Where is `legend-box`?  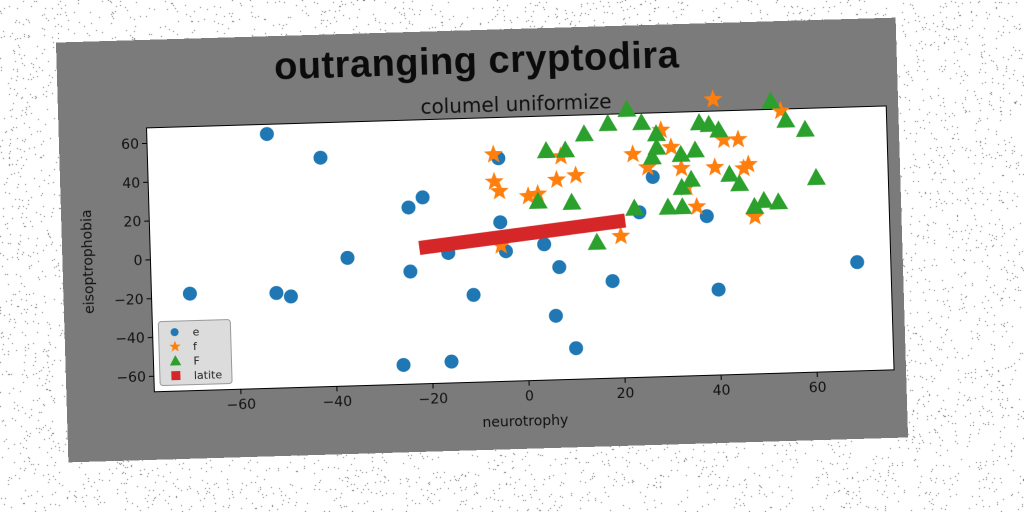 legend-box is located at coordinates (195, 353).